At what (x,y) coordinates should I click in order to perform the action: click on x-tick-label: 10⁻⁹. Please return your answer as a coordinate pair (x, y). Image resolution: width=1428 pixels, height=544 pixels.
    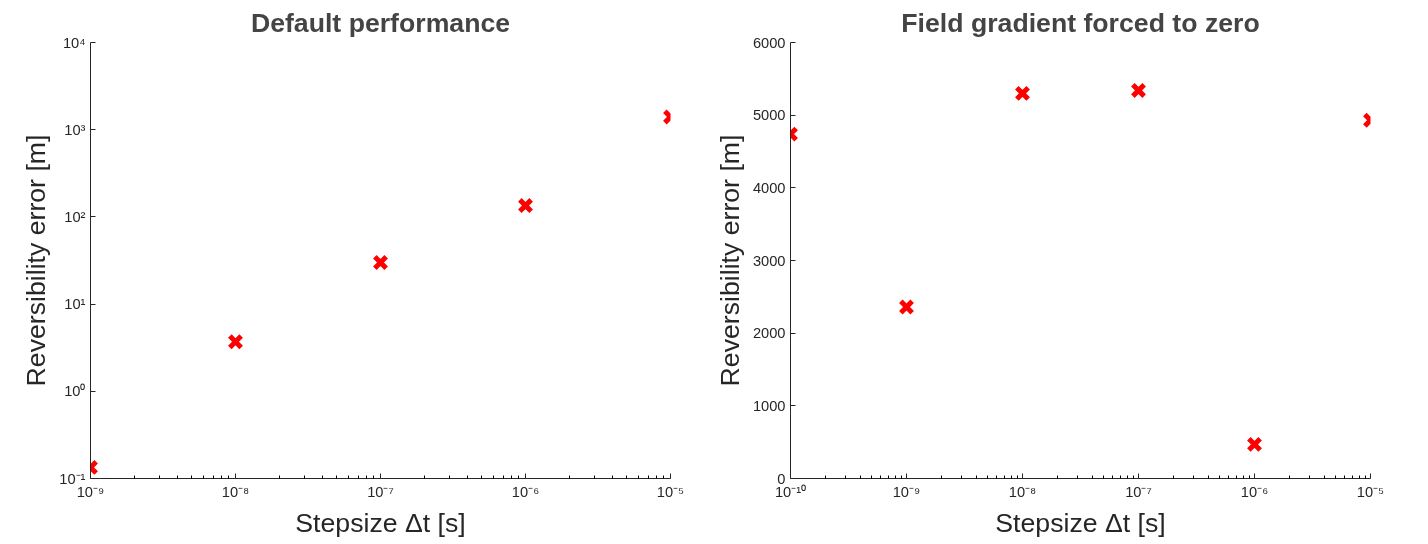
    Looking at the image, I should click on (906, 491).